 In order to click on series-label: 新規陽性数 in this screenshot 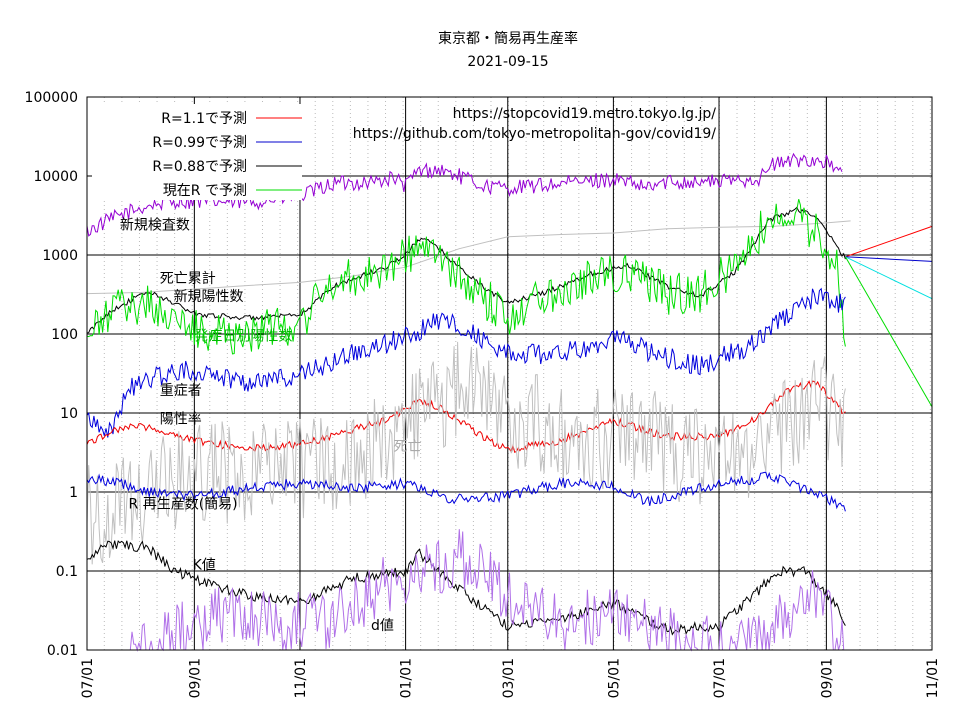, I will do `click(209, 297)`.